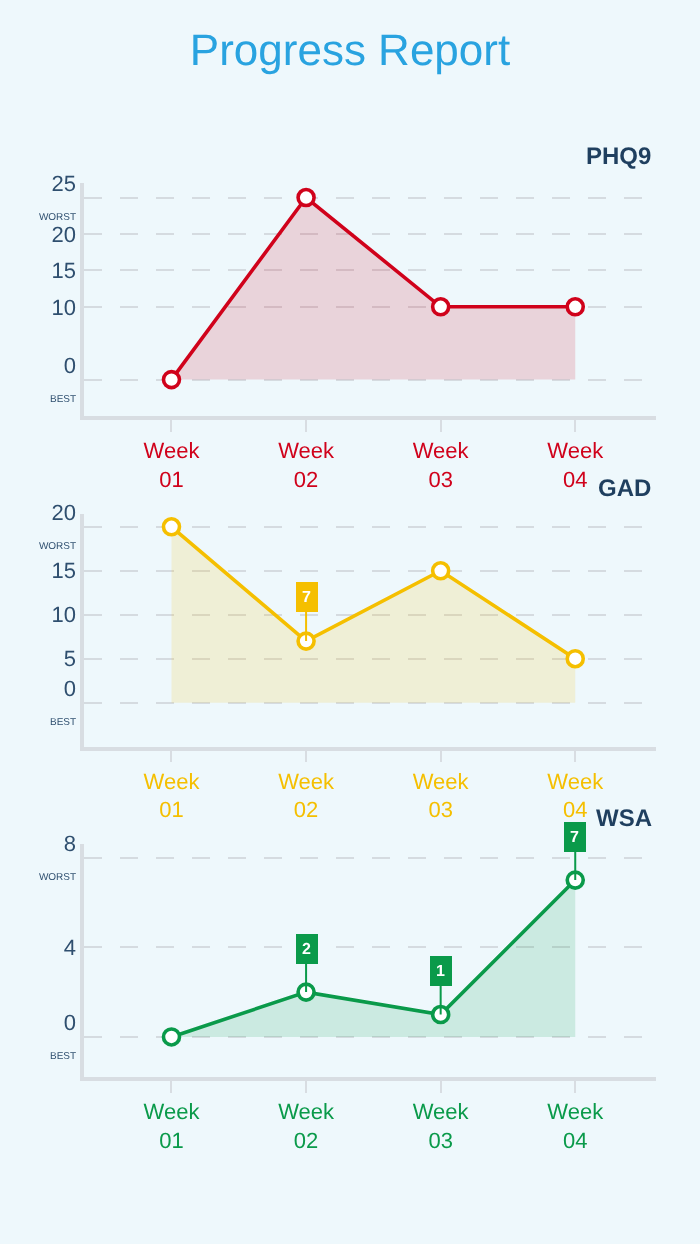  Describe the element at coordinates (70, 660) in the screenshot. I see `y-tick-label: 5` at that location.